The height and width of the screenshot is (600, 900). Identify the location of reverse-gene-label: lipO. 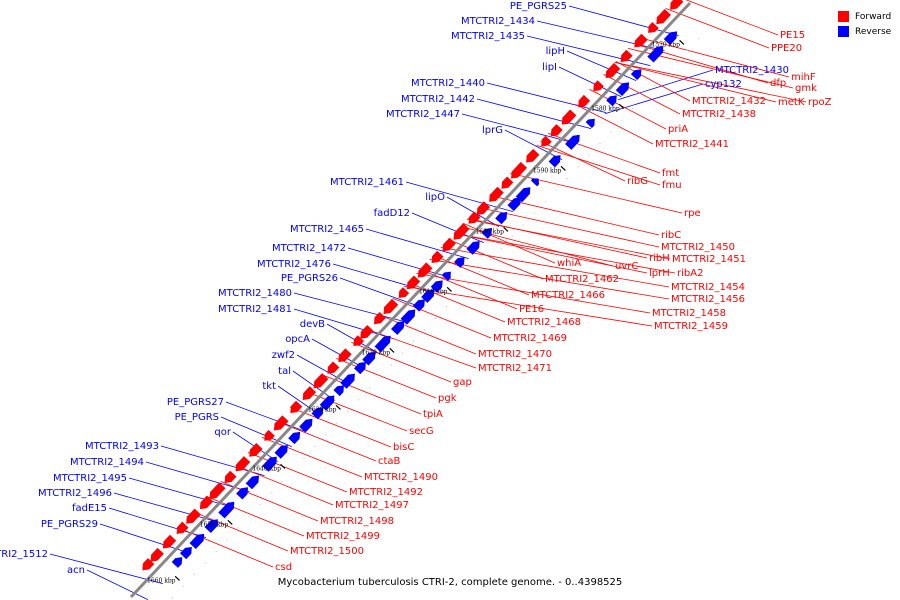
(435, 197).